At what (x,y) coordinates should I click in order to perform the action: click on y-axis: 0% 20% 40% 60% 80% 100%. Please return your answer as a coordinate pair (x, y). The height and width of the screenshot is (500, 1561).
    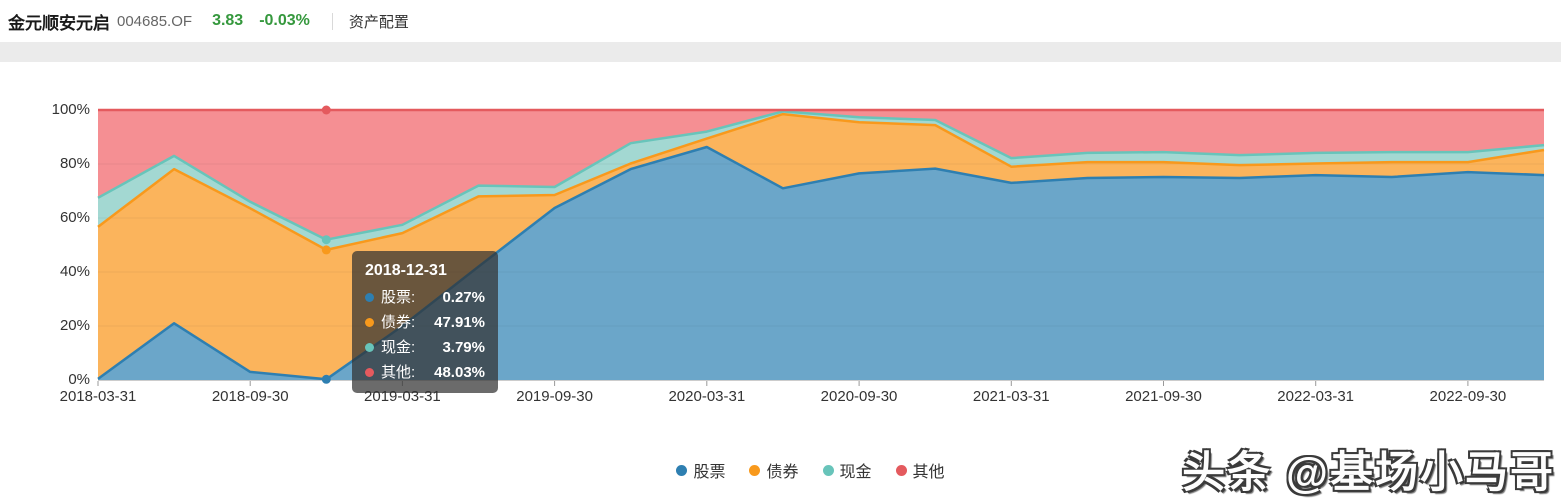
    Looking at the image, I should click on (45, 250).